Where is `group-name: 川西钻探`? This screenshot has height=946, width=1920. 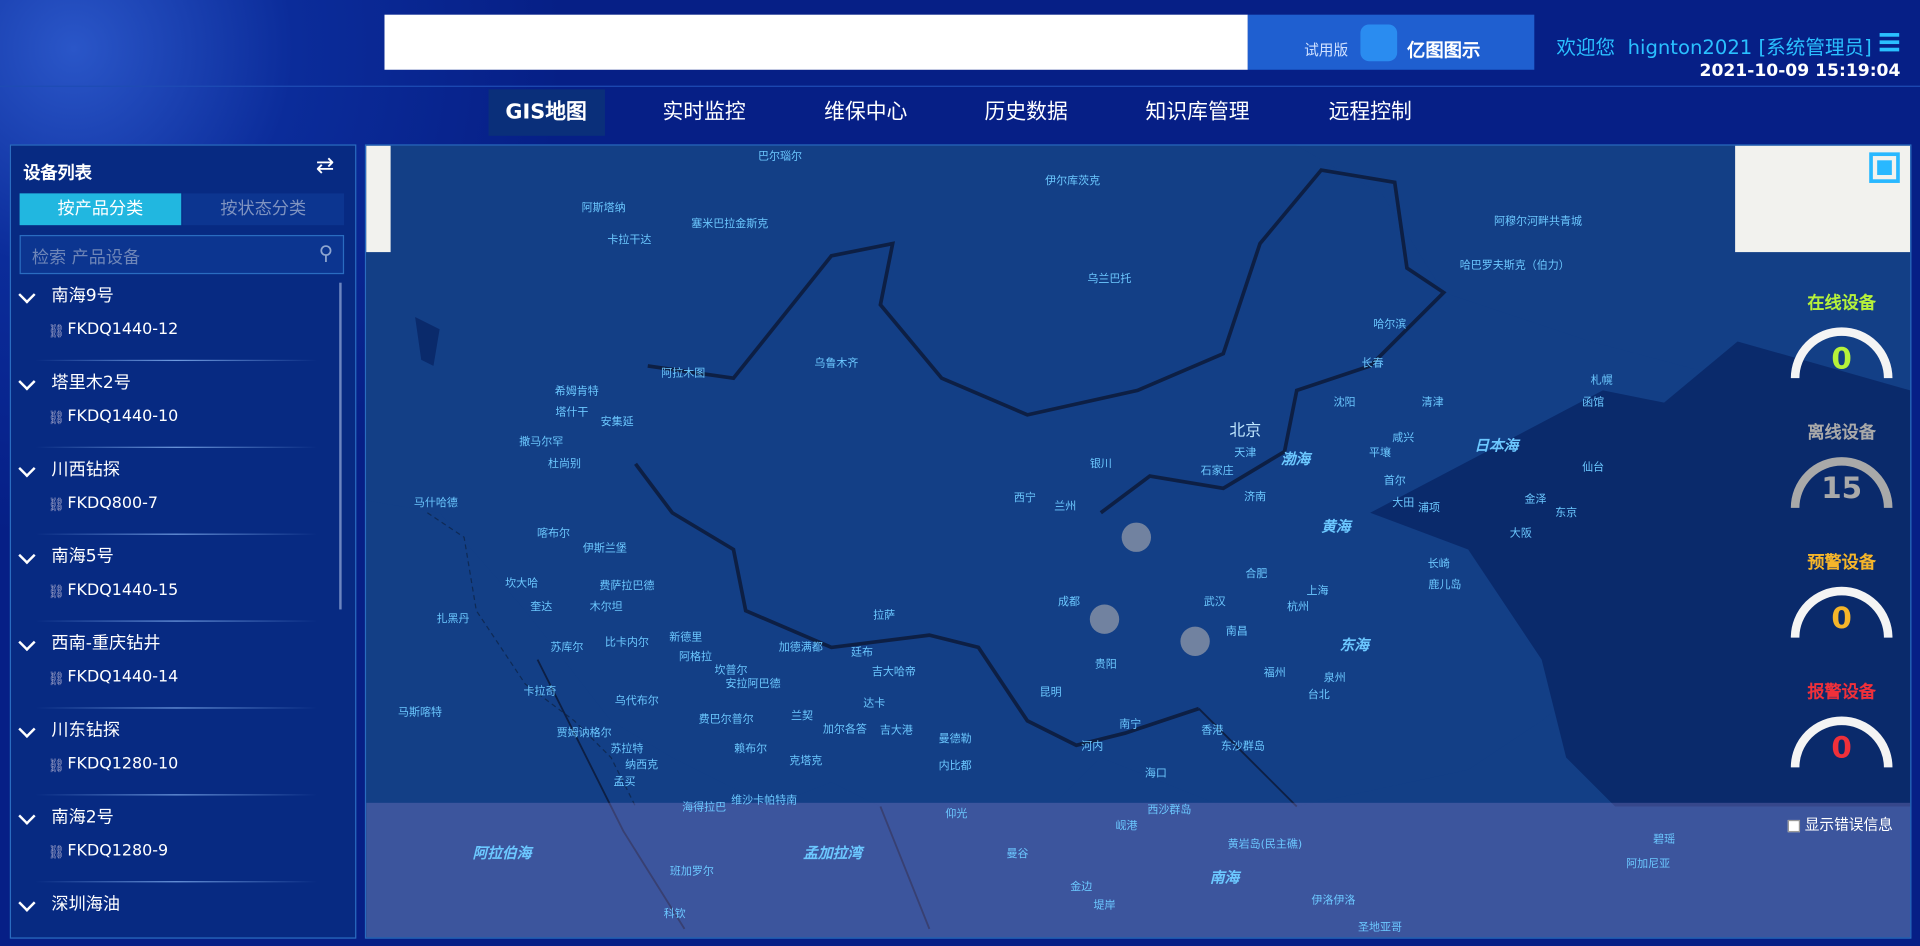
group-name: 川西钻探 is located at coordinates (86, 470).